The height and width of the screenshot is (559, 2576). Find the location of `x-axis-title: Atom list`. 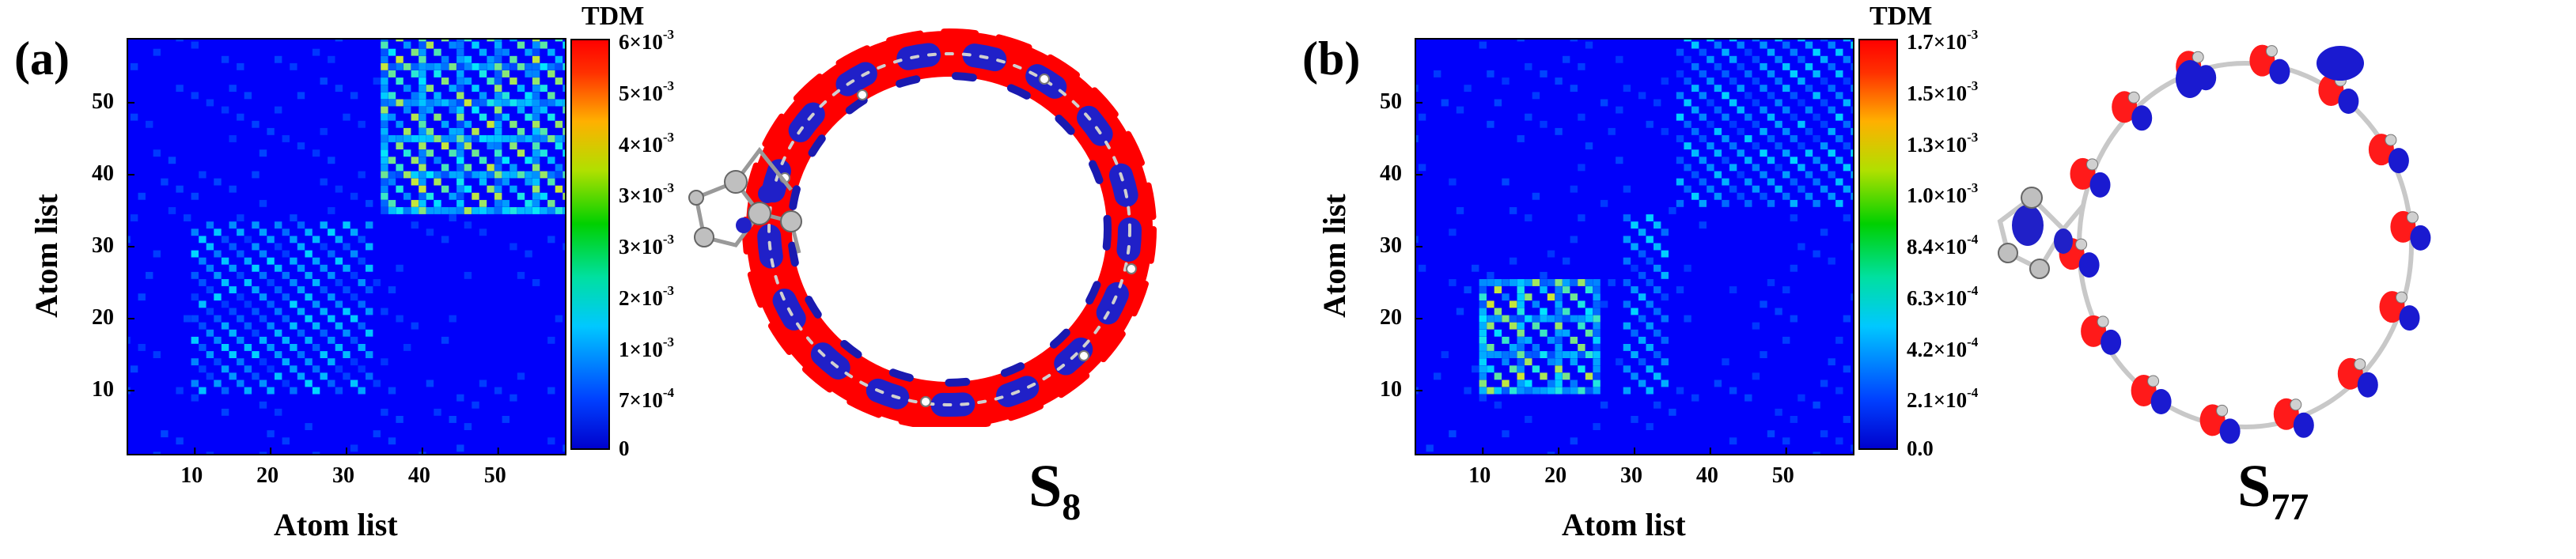

x-axis-title: Atom list is located at coordinates (336, 524).